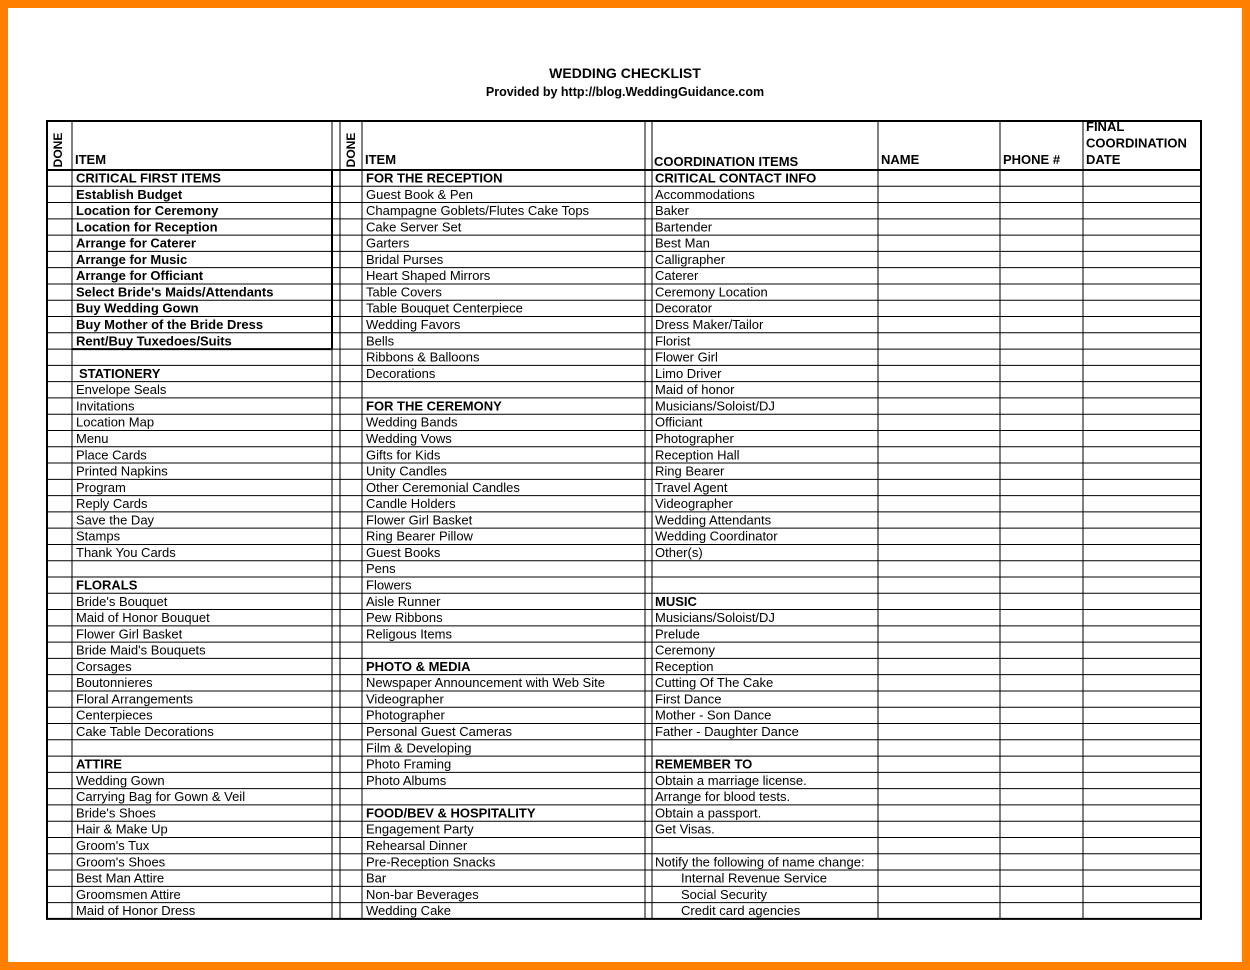  Describe the element at coordinates (679, 552) in the screenshot. I see `checklist-item: Other(s)` at that location.